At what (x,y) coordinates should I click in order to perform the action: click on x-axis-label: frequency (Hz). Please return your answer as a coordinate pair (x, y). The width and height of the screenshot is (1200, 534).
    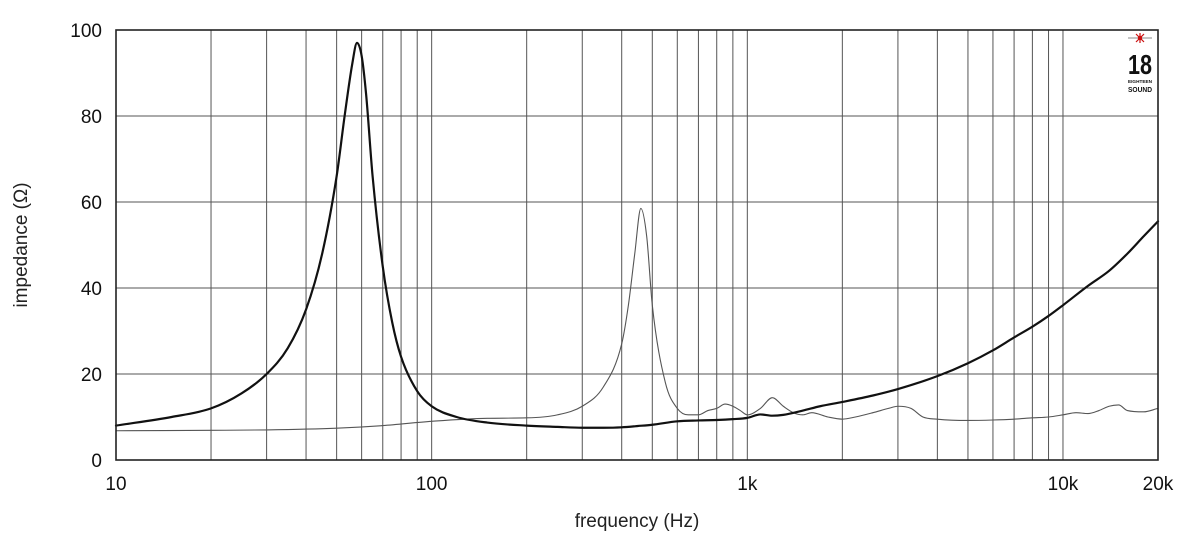
    Looking at the image, I should click on (637, 521).